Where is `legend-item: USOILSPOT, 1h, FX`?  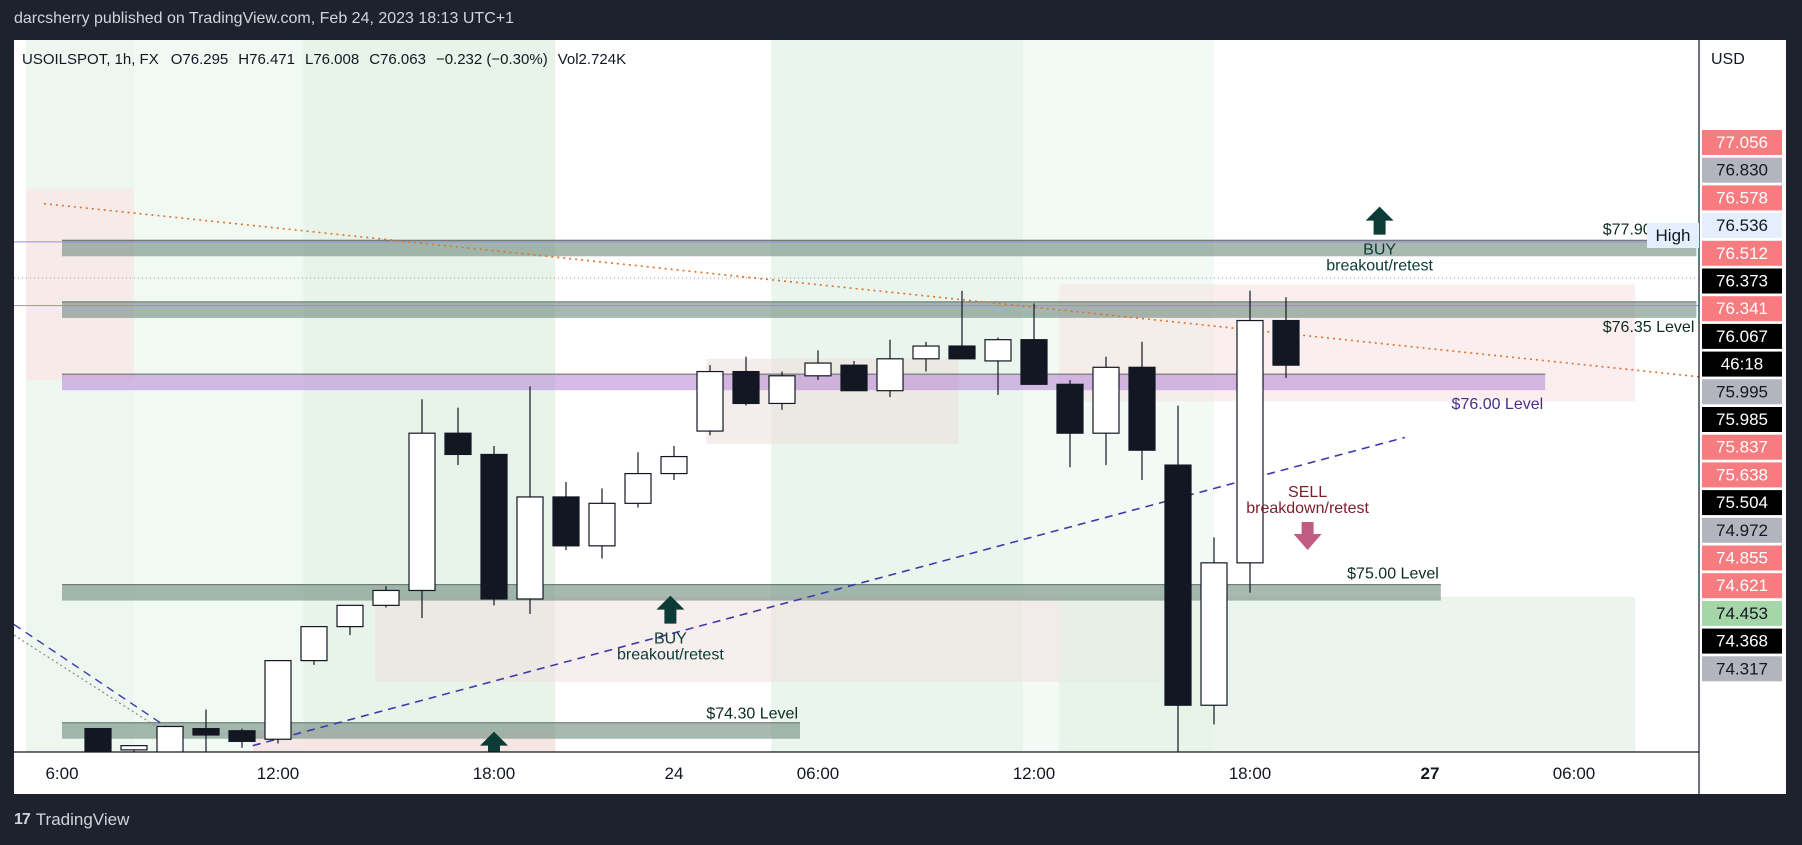 legend-item: USOILSPOT, 1h, FX is located at coordinates (90, 59).